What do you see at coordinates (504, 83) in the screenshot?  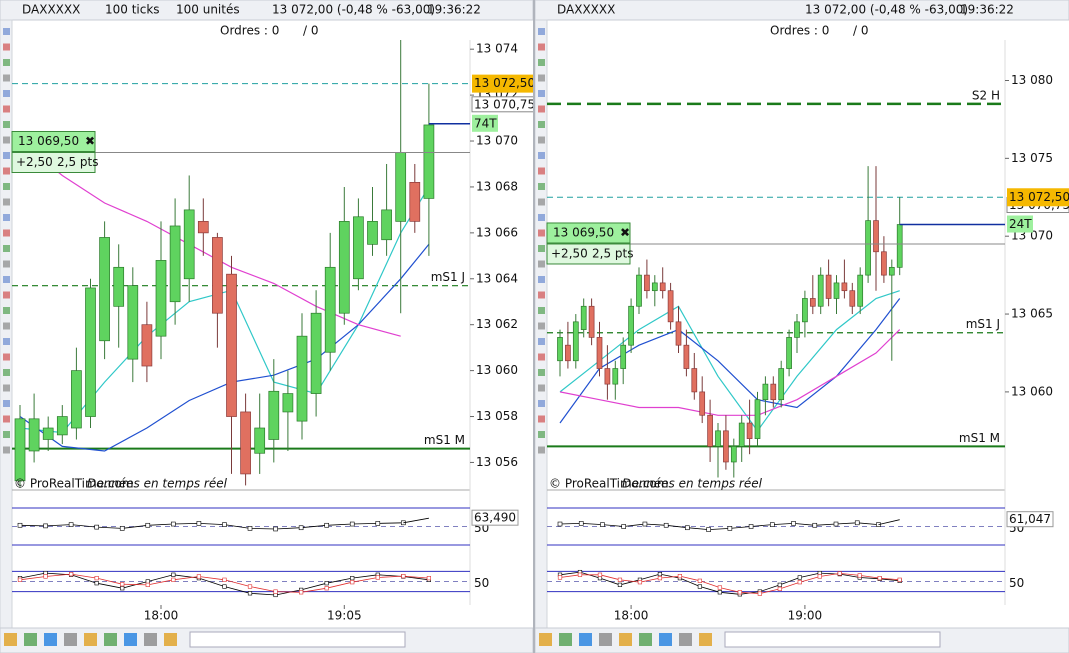 I see `last-price-tag` at bounding box center [504, 83].